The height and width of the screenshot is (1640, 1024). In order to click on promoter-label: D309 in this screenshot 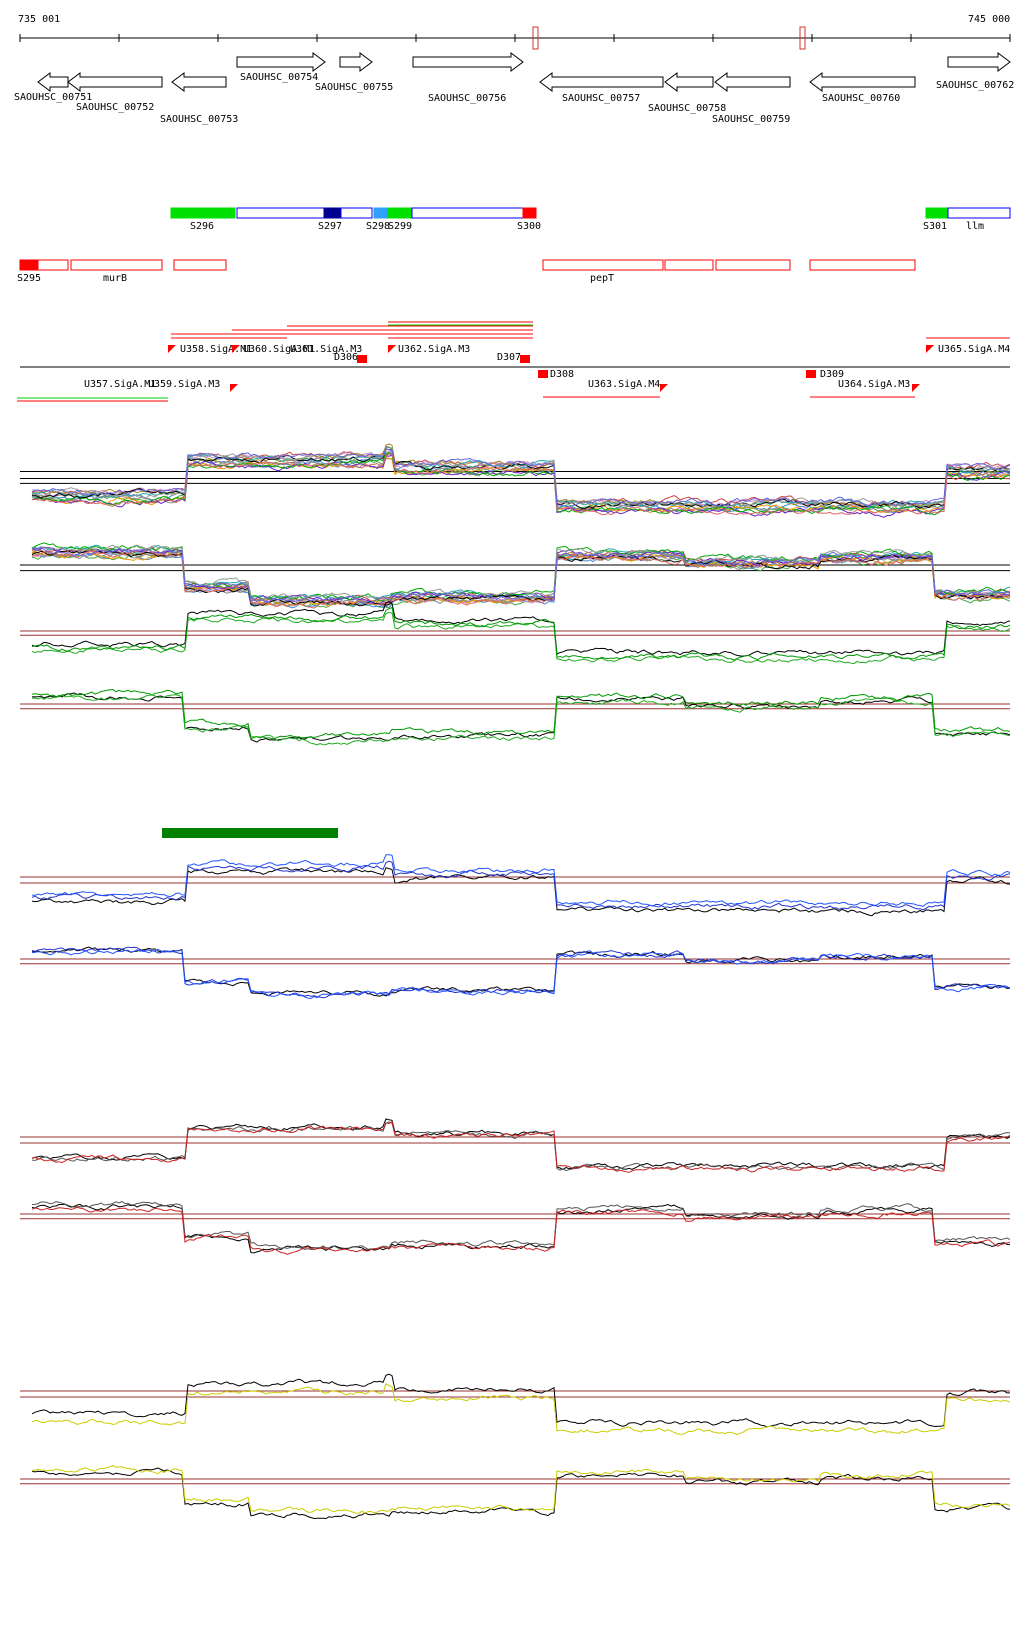, I will do `click(832, 374)`.